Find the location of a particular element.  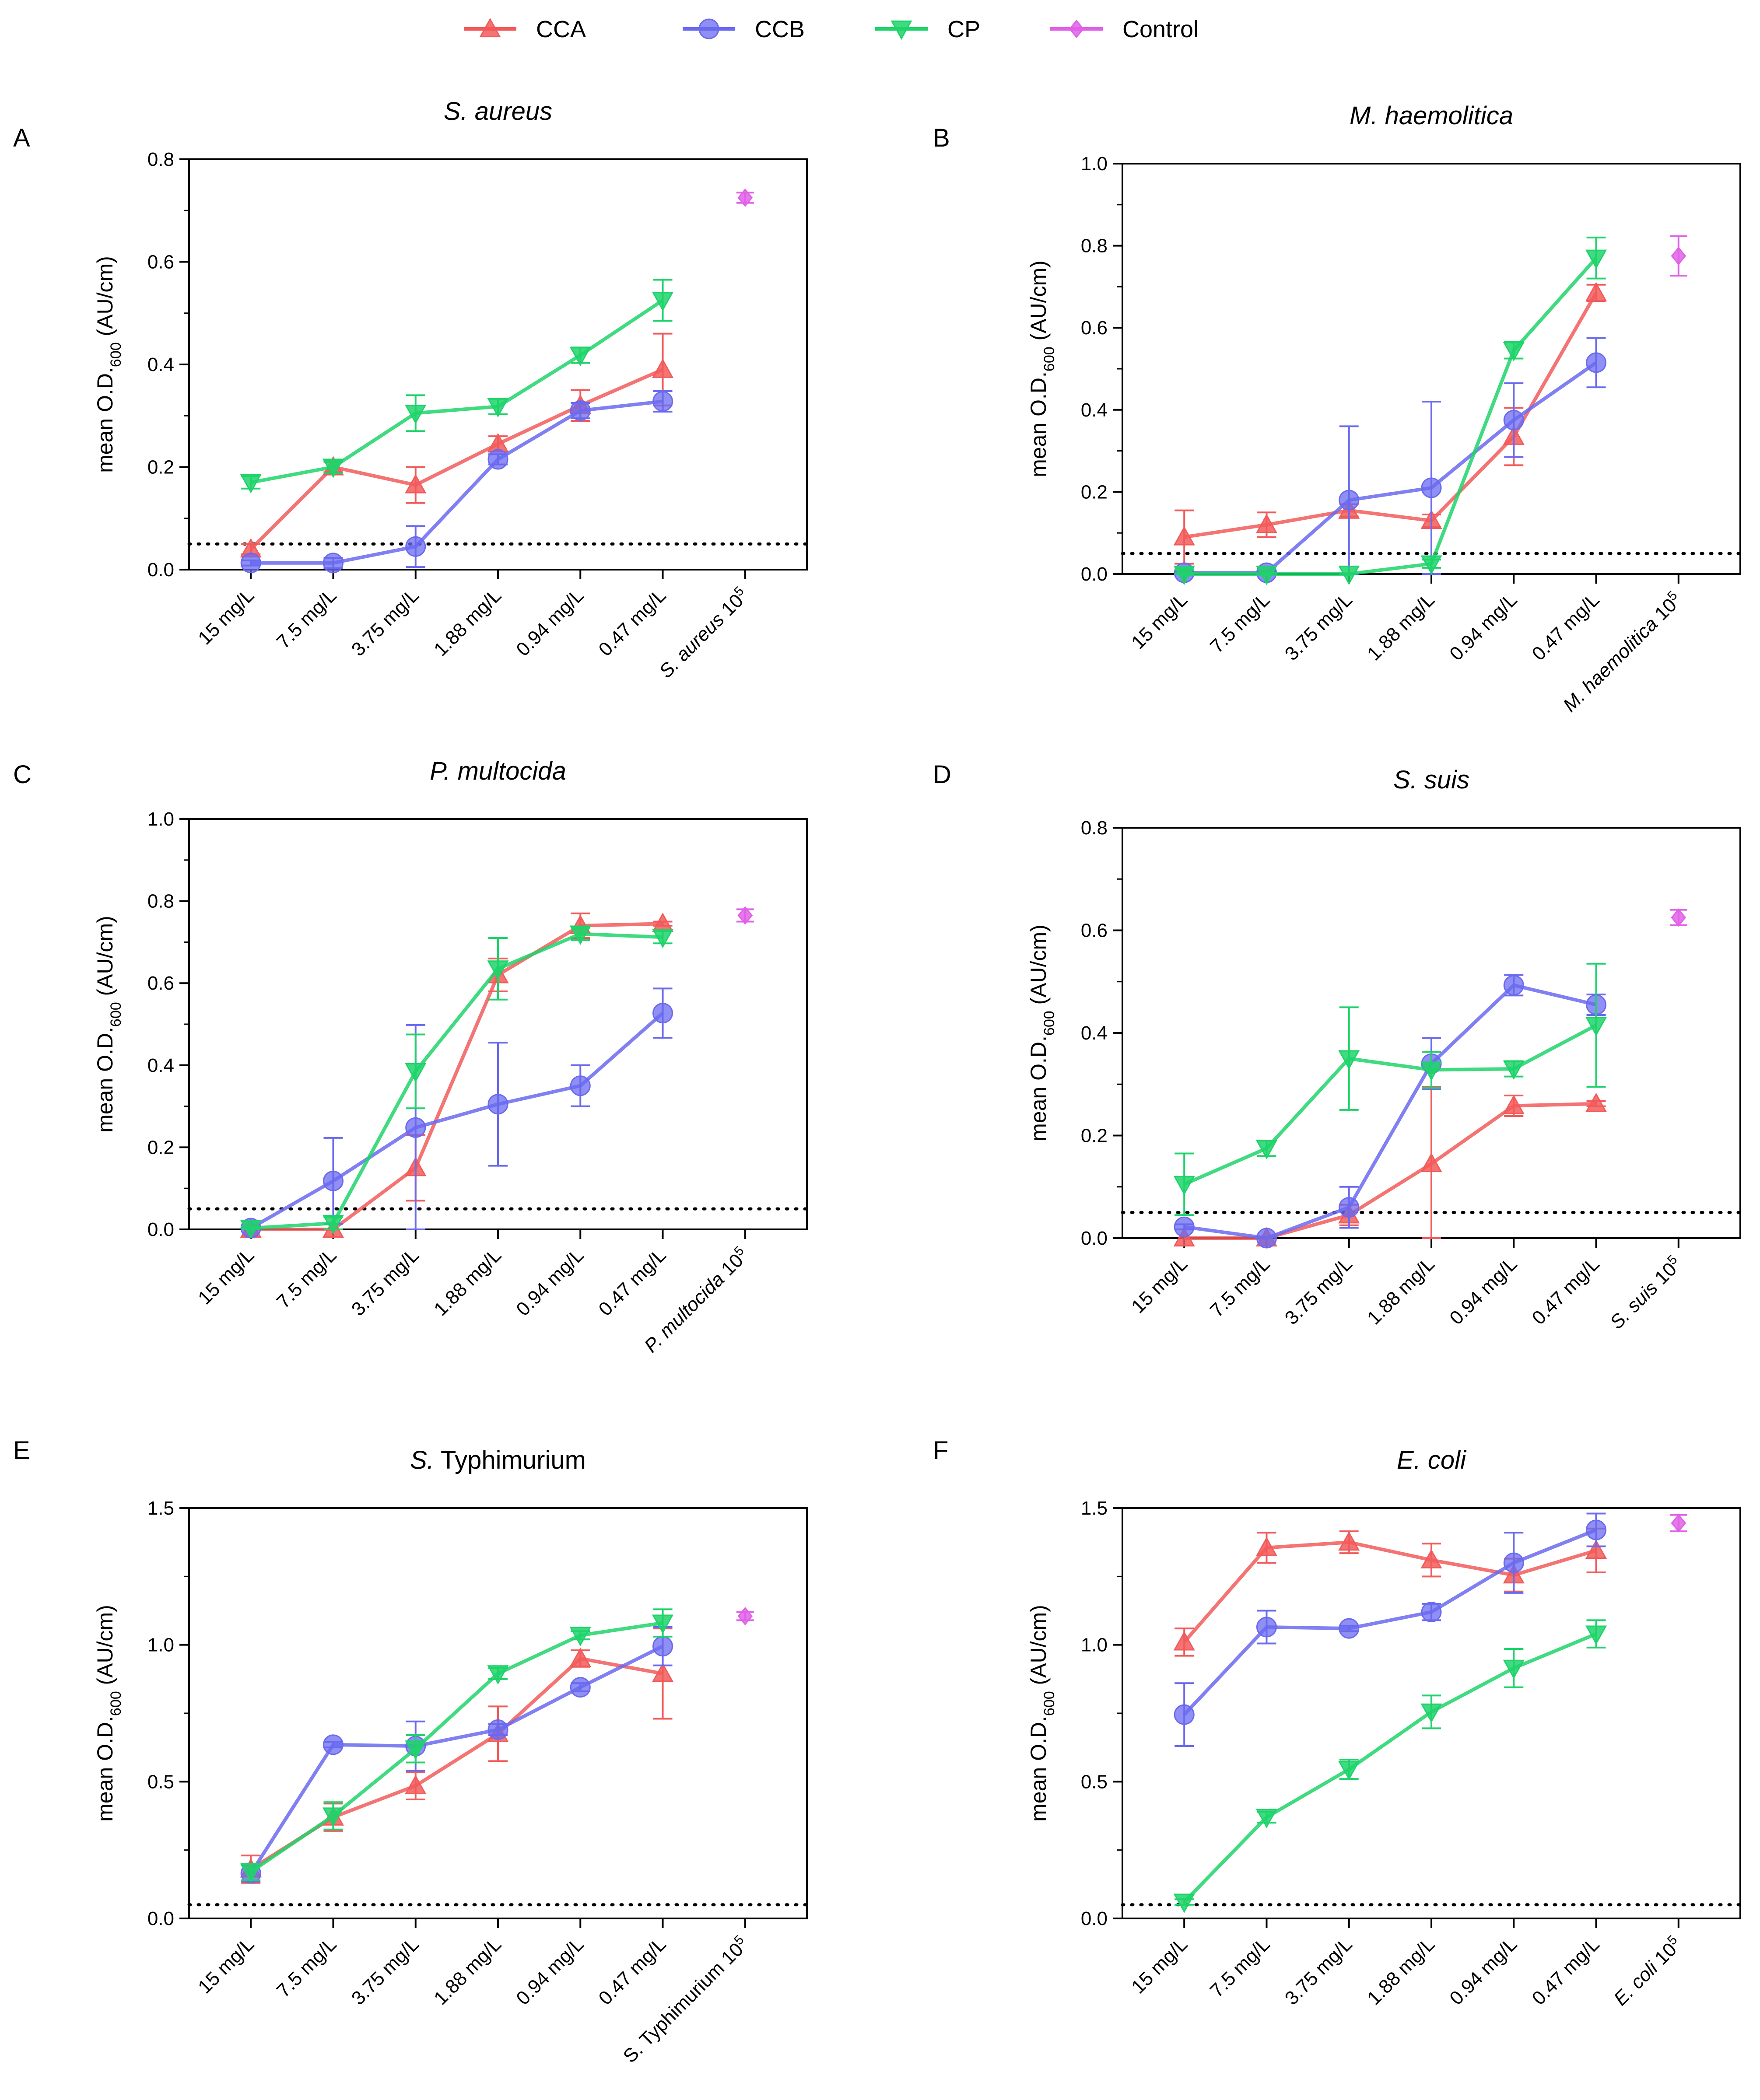

plot-frame is located at coordinates (498, 364).